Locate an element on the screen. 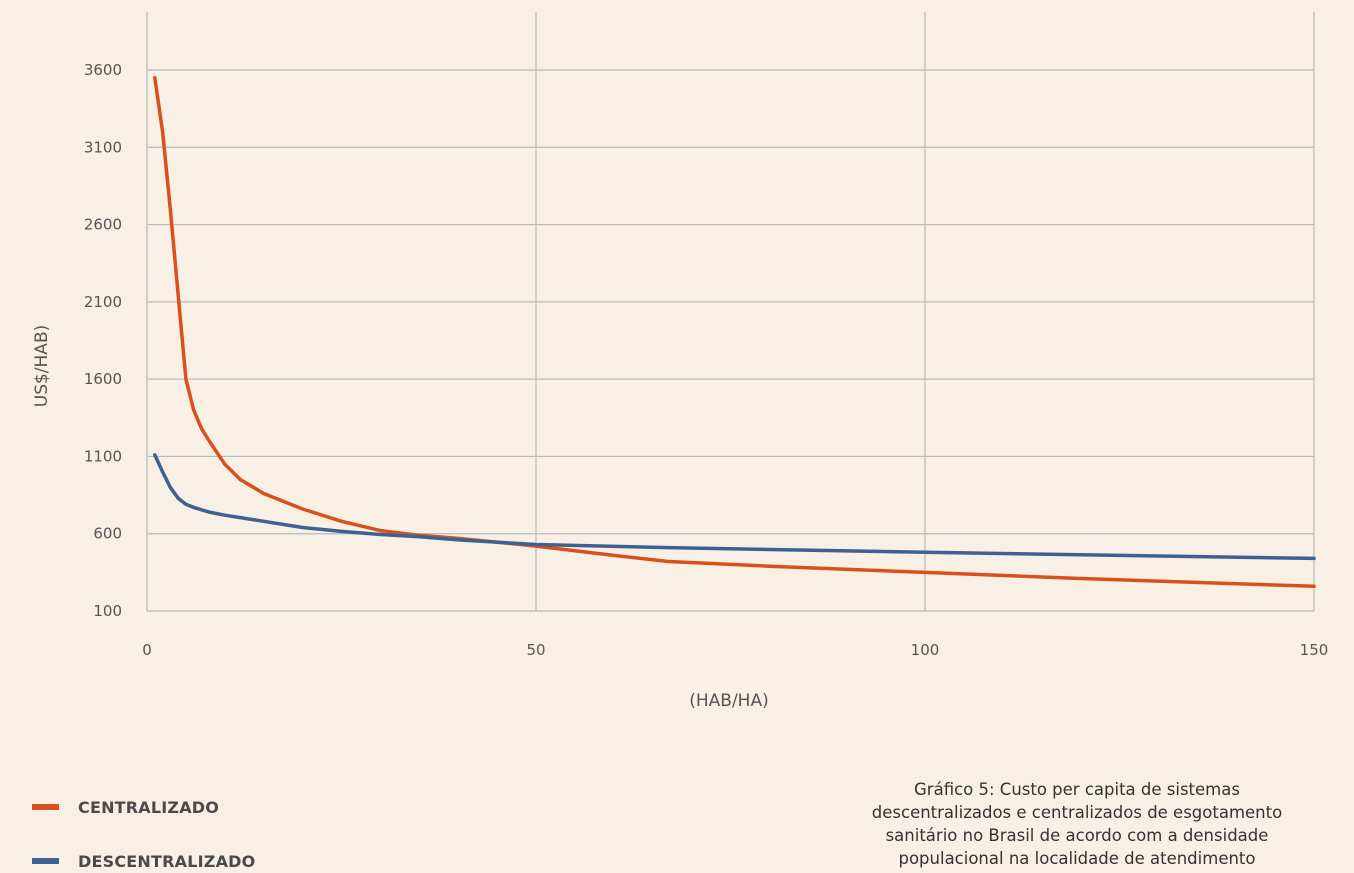 The image size is (1354, 873). y-tick-label: 3600 is located at coordinates (103, 70).